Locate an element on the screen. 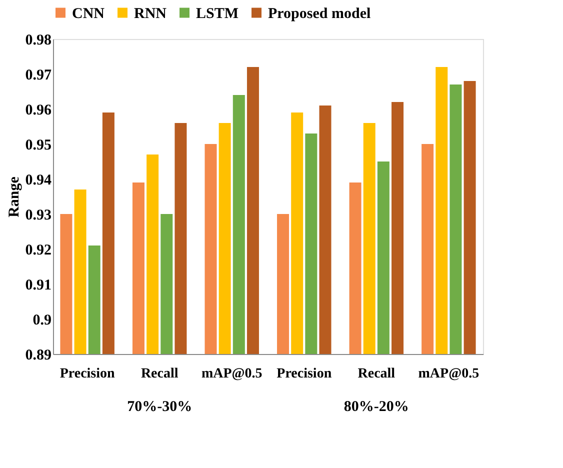  text: 70%-30% is located at coordinates (159, 407).